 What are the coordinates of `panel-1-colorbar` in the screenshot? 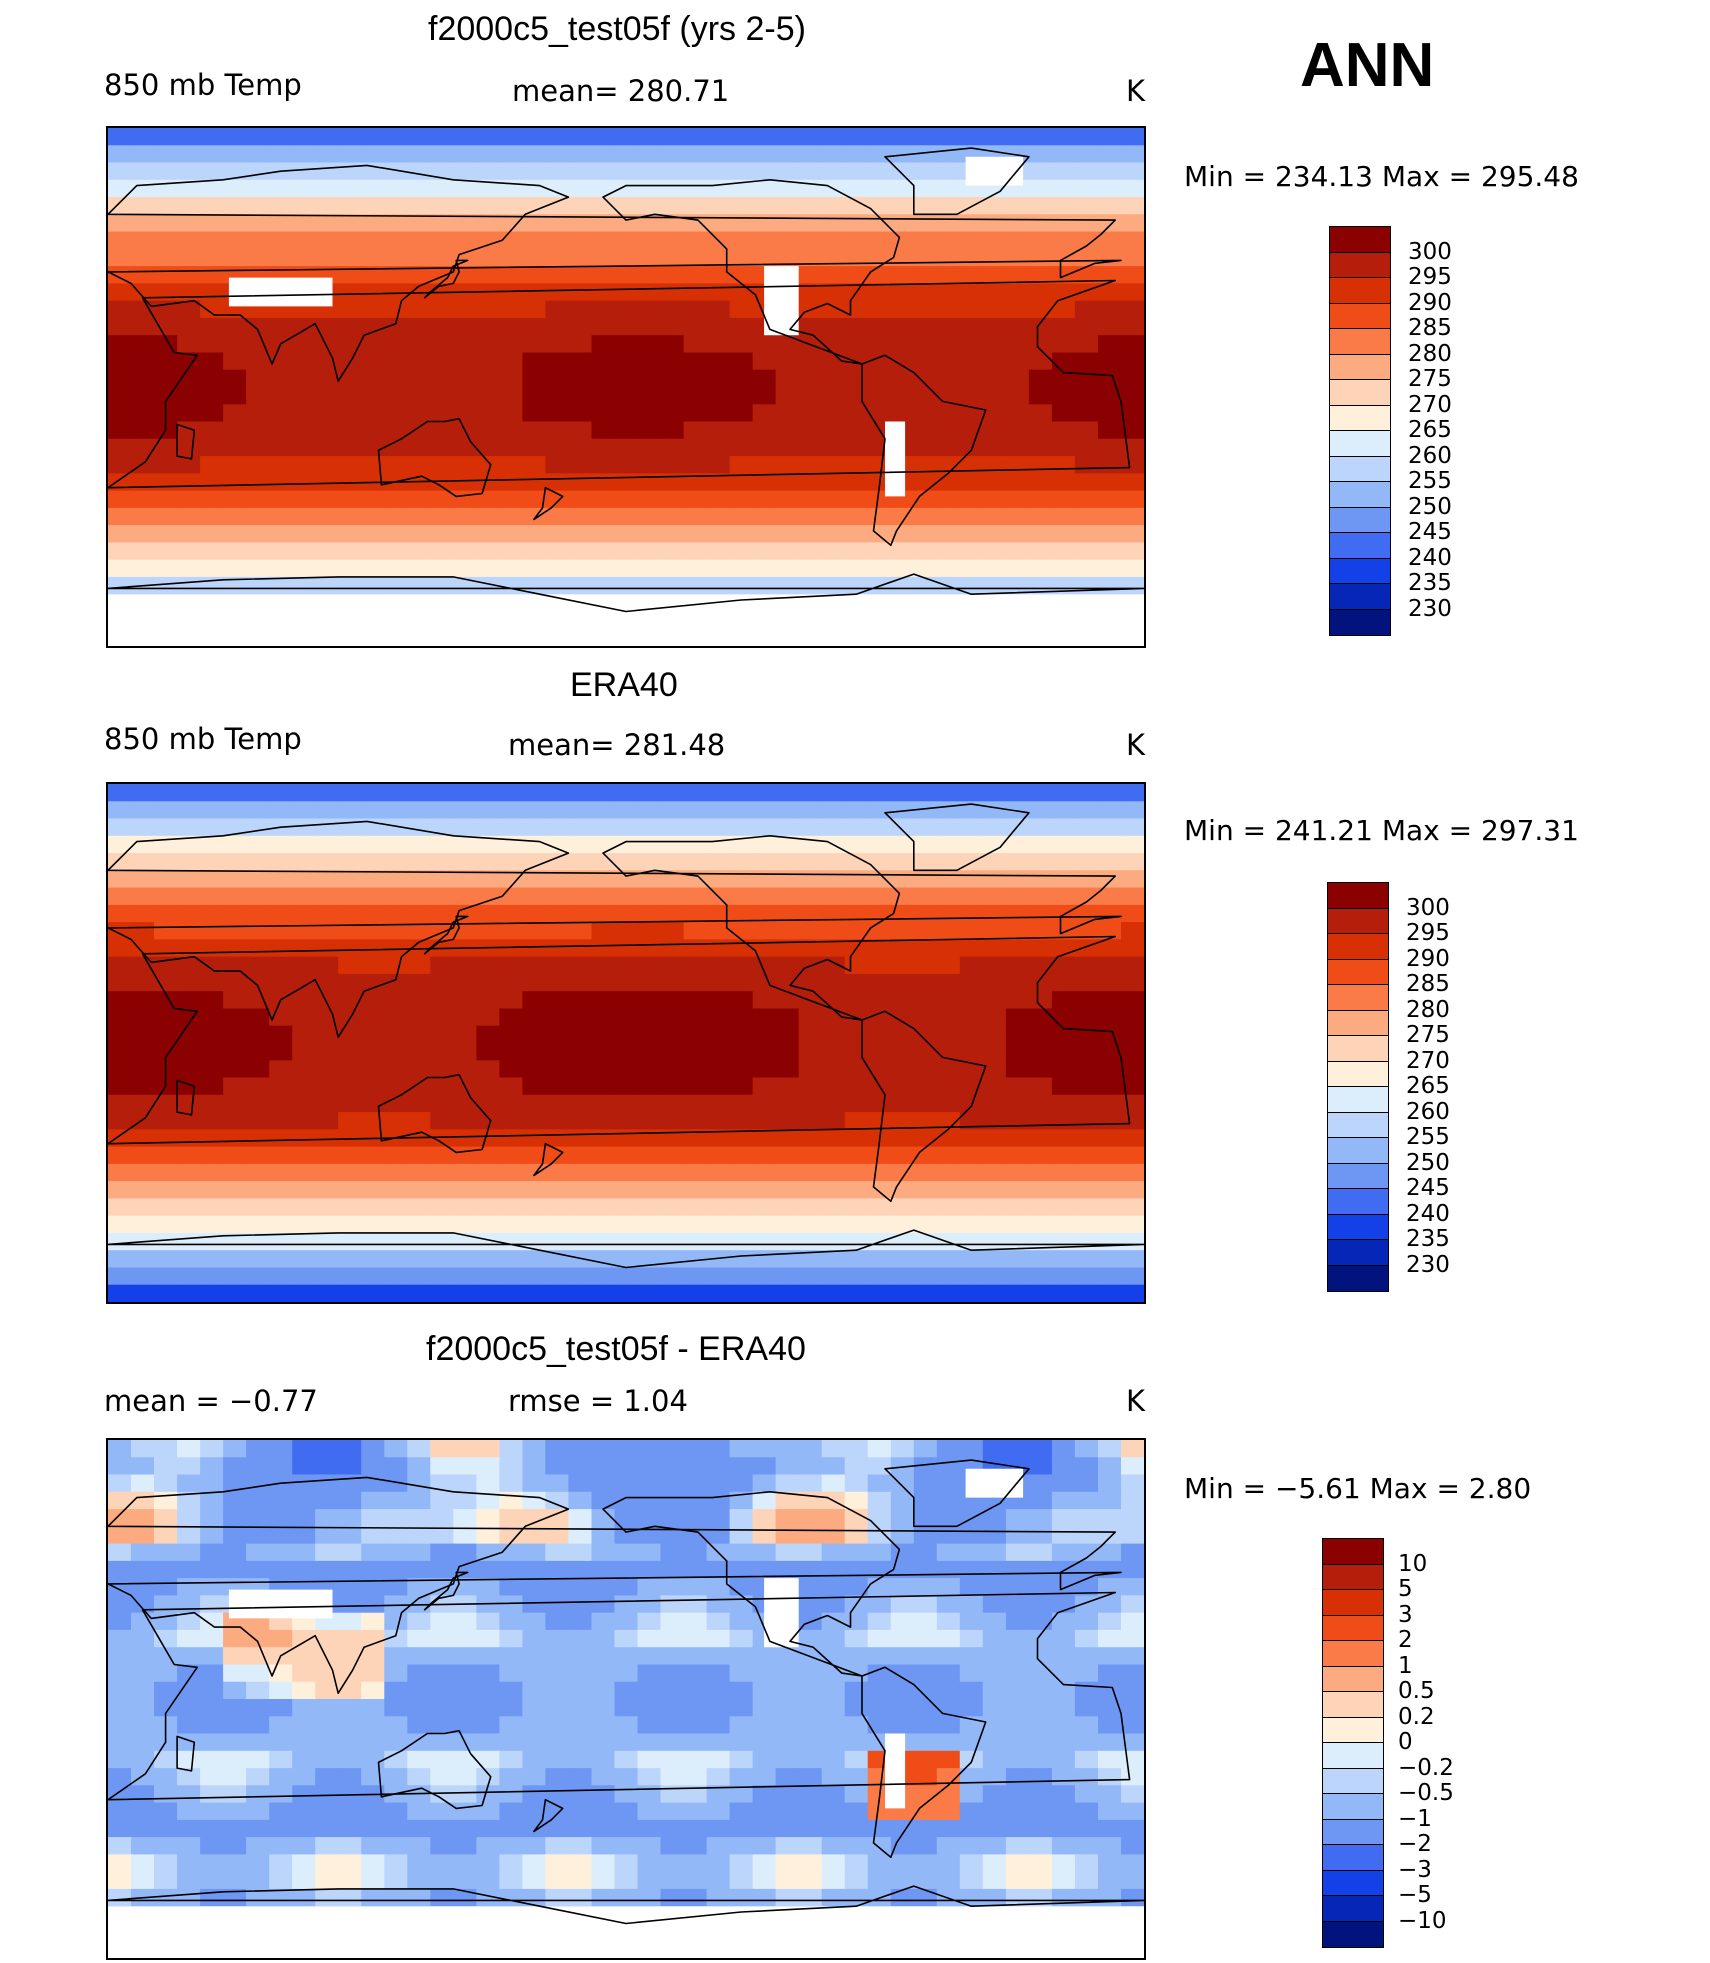 It's located at (1360, 431).